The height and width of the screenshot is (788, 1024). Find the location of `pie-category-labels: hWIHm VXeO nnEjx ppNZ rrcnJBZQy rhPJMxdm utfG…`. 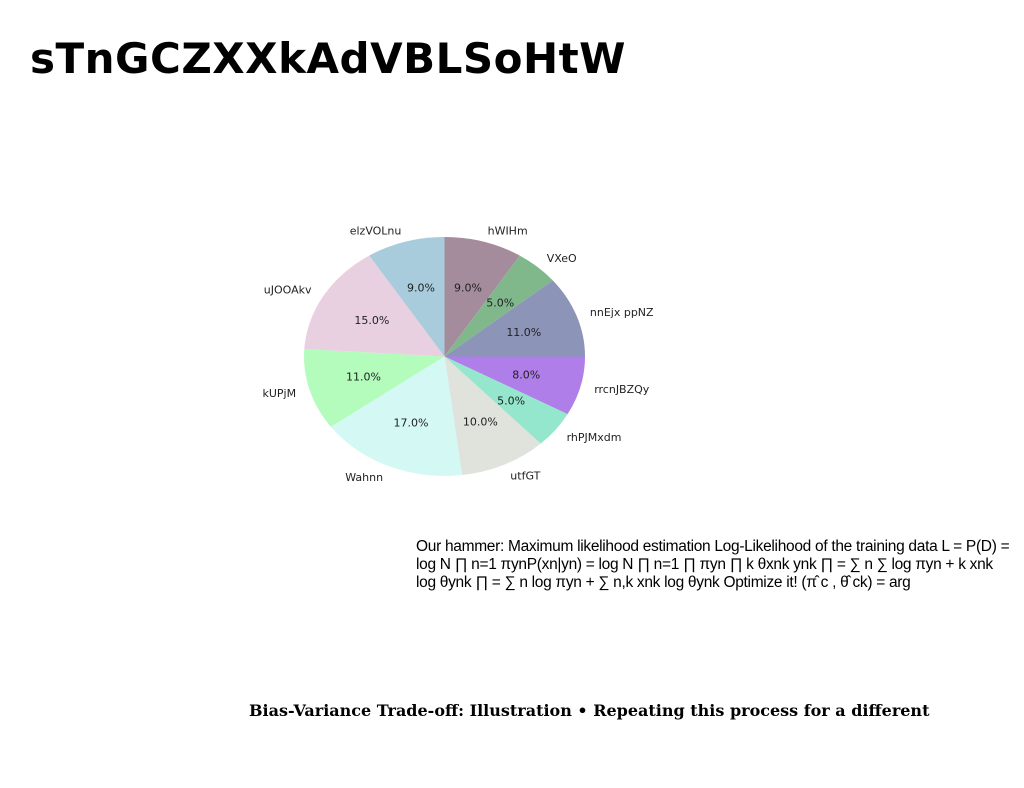

pie-category-labels: hWIHm VXeO nnEjx ppNZ rrcnJBZQy rhPJMxdm utfG… is located at coordinates (458, 354).